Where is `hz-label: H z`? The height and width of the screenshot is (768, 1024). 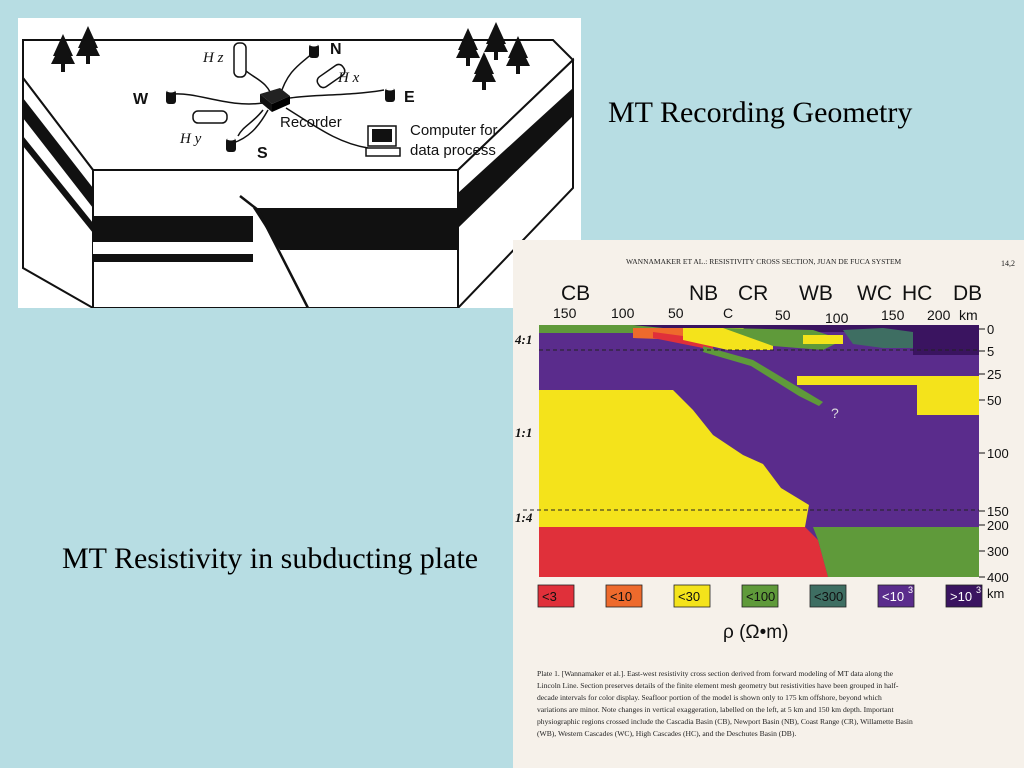 hz-label: H z is located at coordinates (213, 58).